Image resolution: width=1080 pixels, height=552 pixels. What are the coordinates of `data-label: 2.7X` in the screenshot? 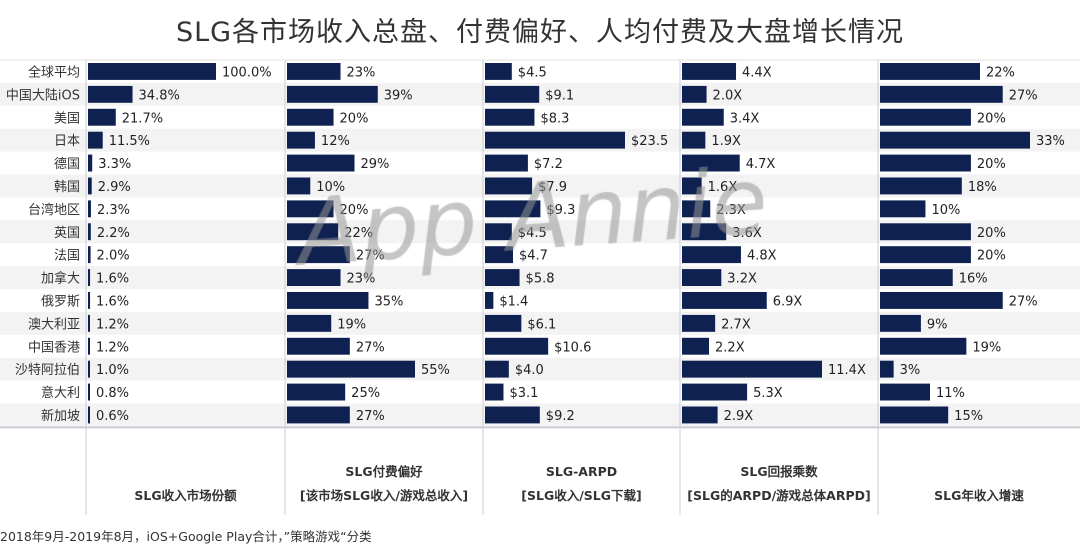 It's located at (736, 324).